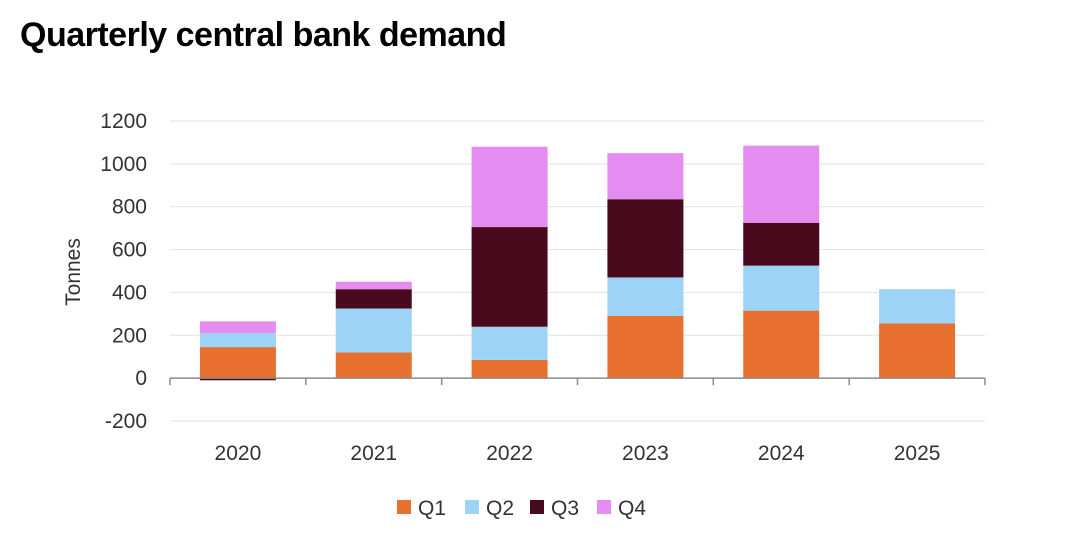  Describe the element at coordinates (781, 244) in the screenshot. I see `bar-q3-2024` at that location.